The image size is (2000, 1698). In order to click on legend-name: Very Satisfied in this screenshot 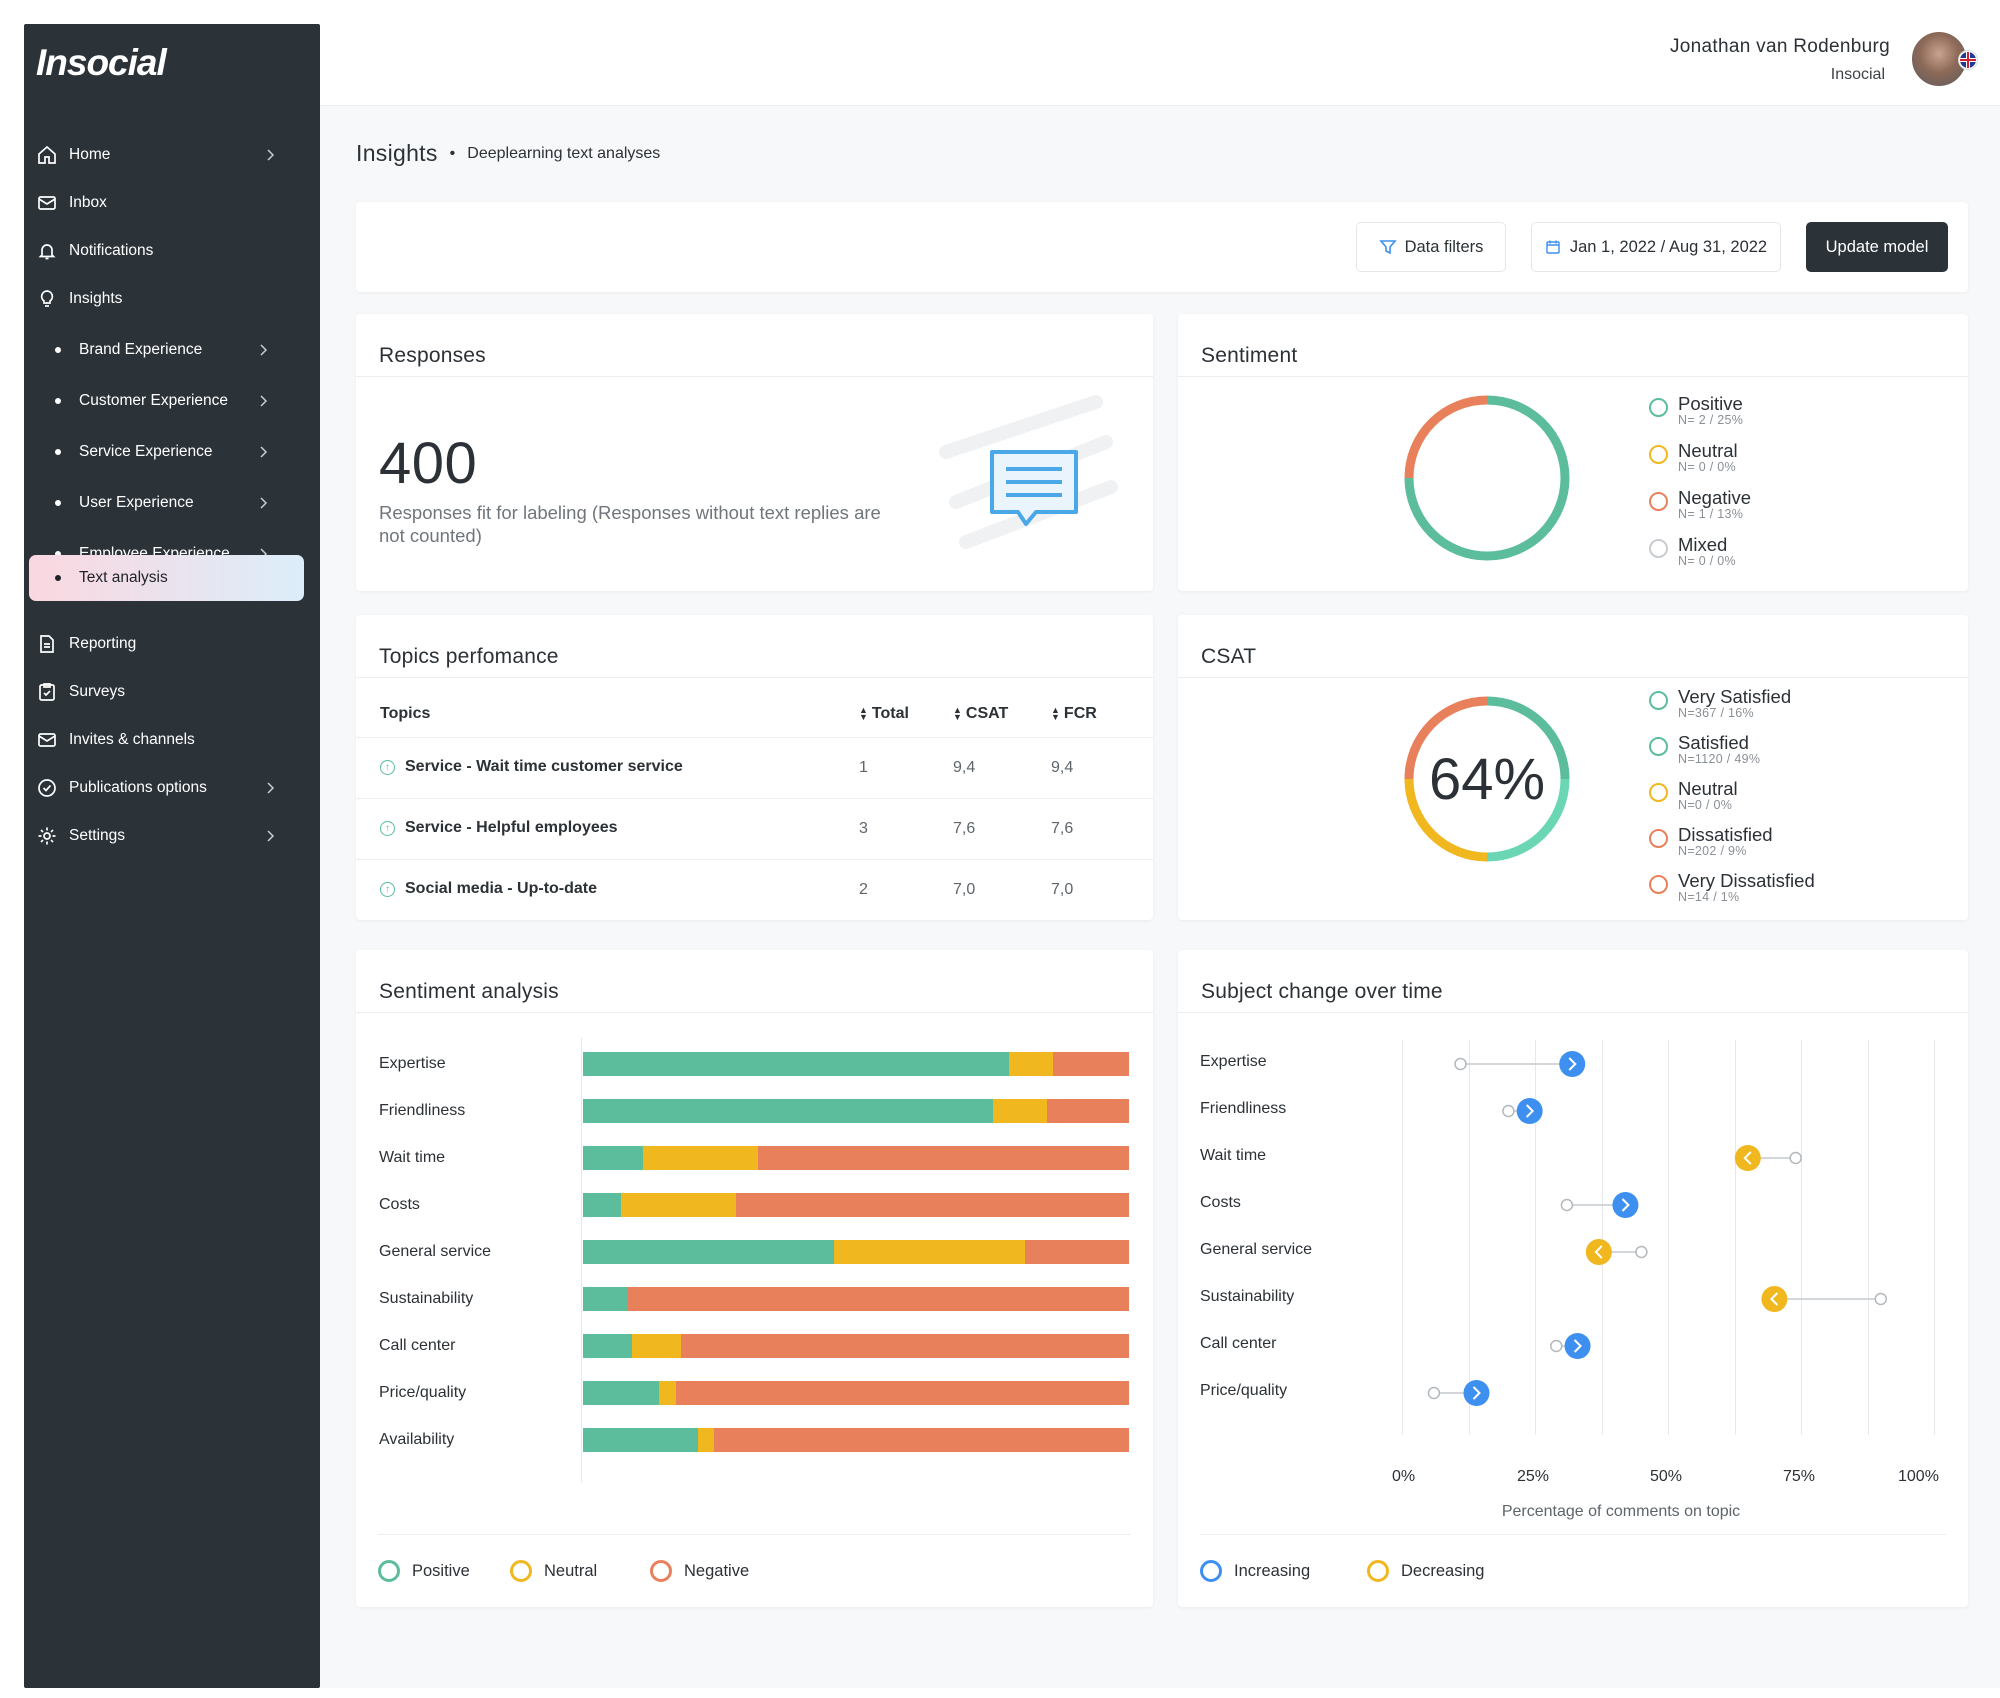, I will do `click(1735, 696)`.